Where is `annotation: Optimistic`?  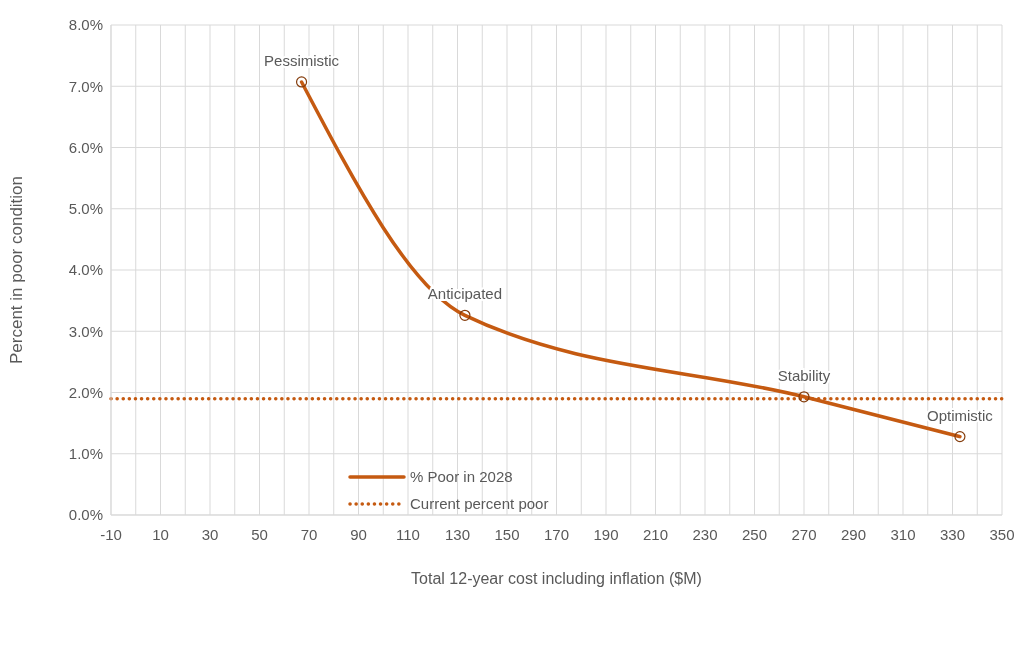
annotation: Optimistic is located at coordinates (960, 415).